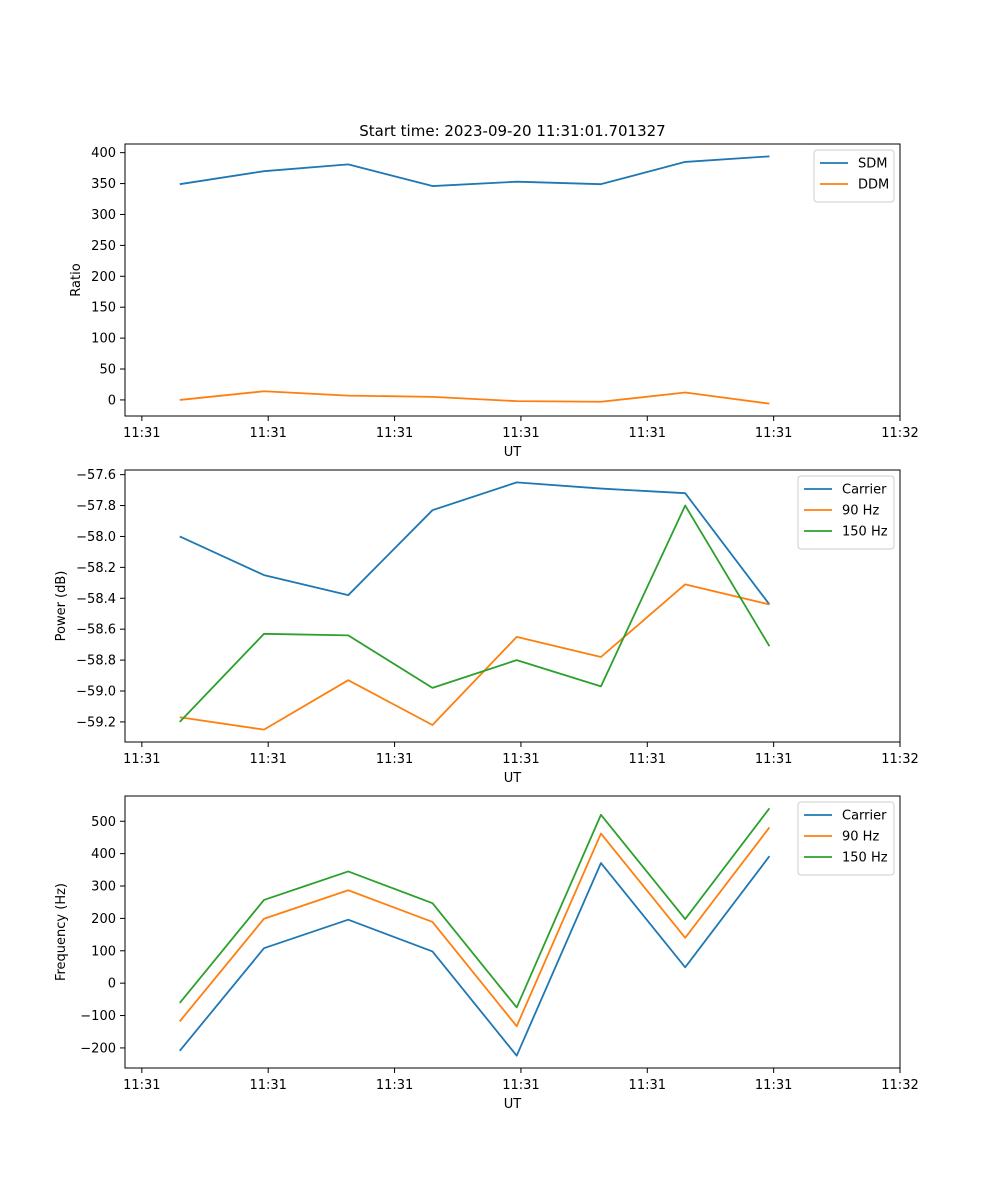 This screenshot has height=1200, width=1000. Describe the element at coordinates (474, 171) in the screenshot. I see `ratio-series-sdm` at that location.